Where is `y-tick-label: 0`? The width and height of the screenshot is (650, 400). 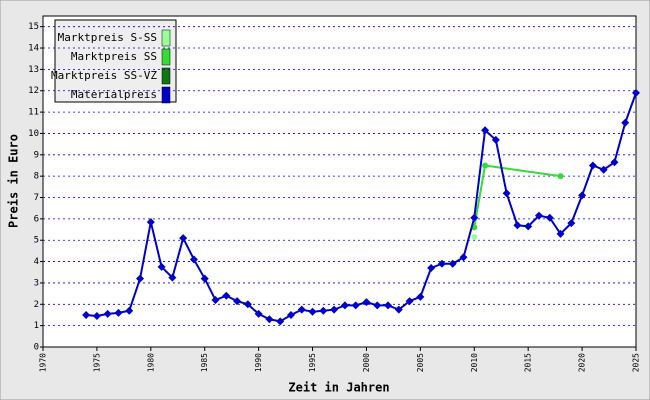 y-tick-label: 0 is located at coordinates (36, 348).